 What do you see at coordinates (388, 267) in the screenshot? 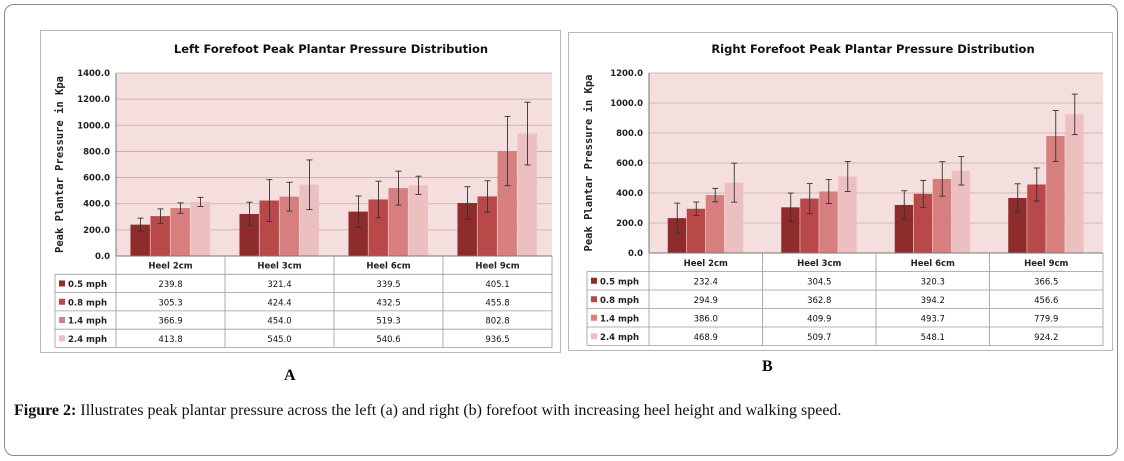
I see `x-category-label: Heel 6cm` at bounding box center [388, 267].